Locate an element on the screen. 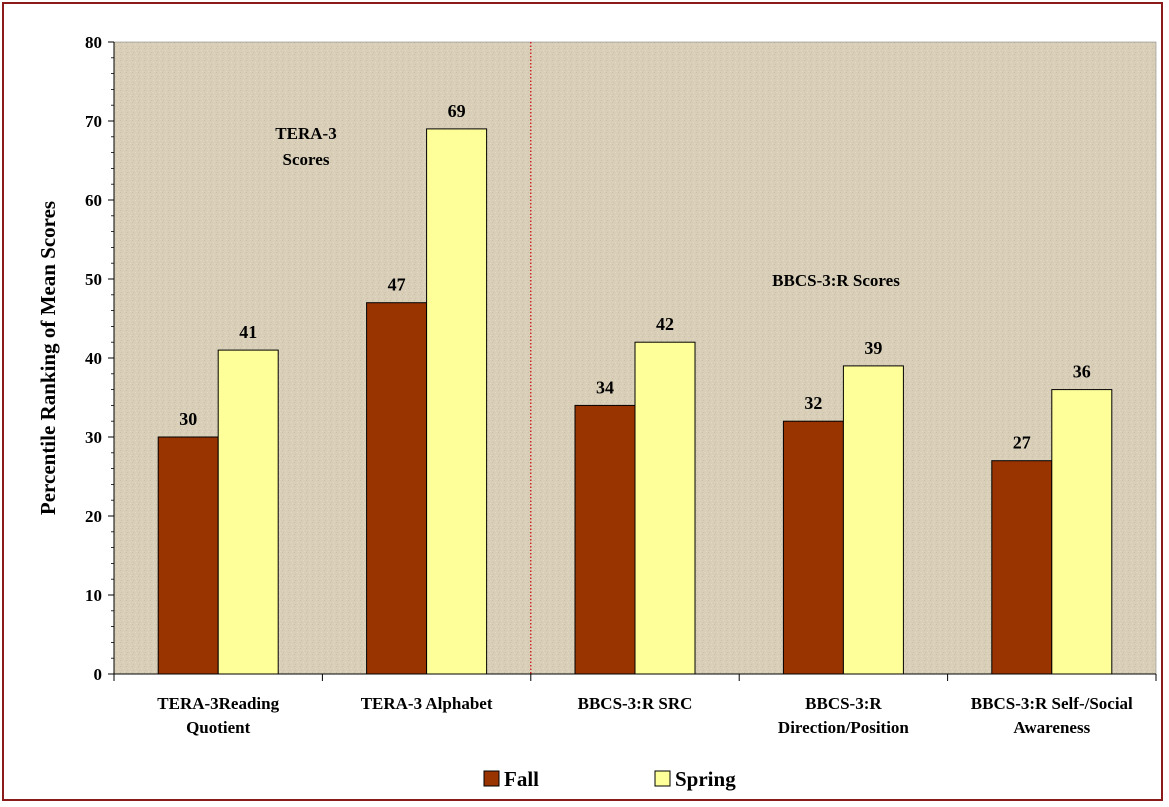 This screenshot has width=1169, height=807. x-category-label: Direction/Position is located at coordinates (843, 727).